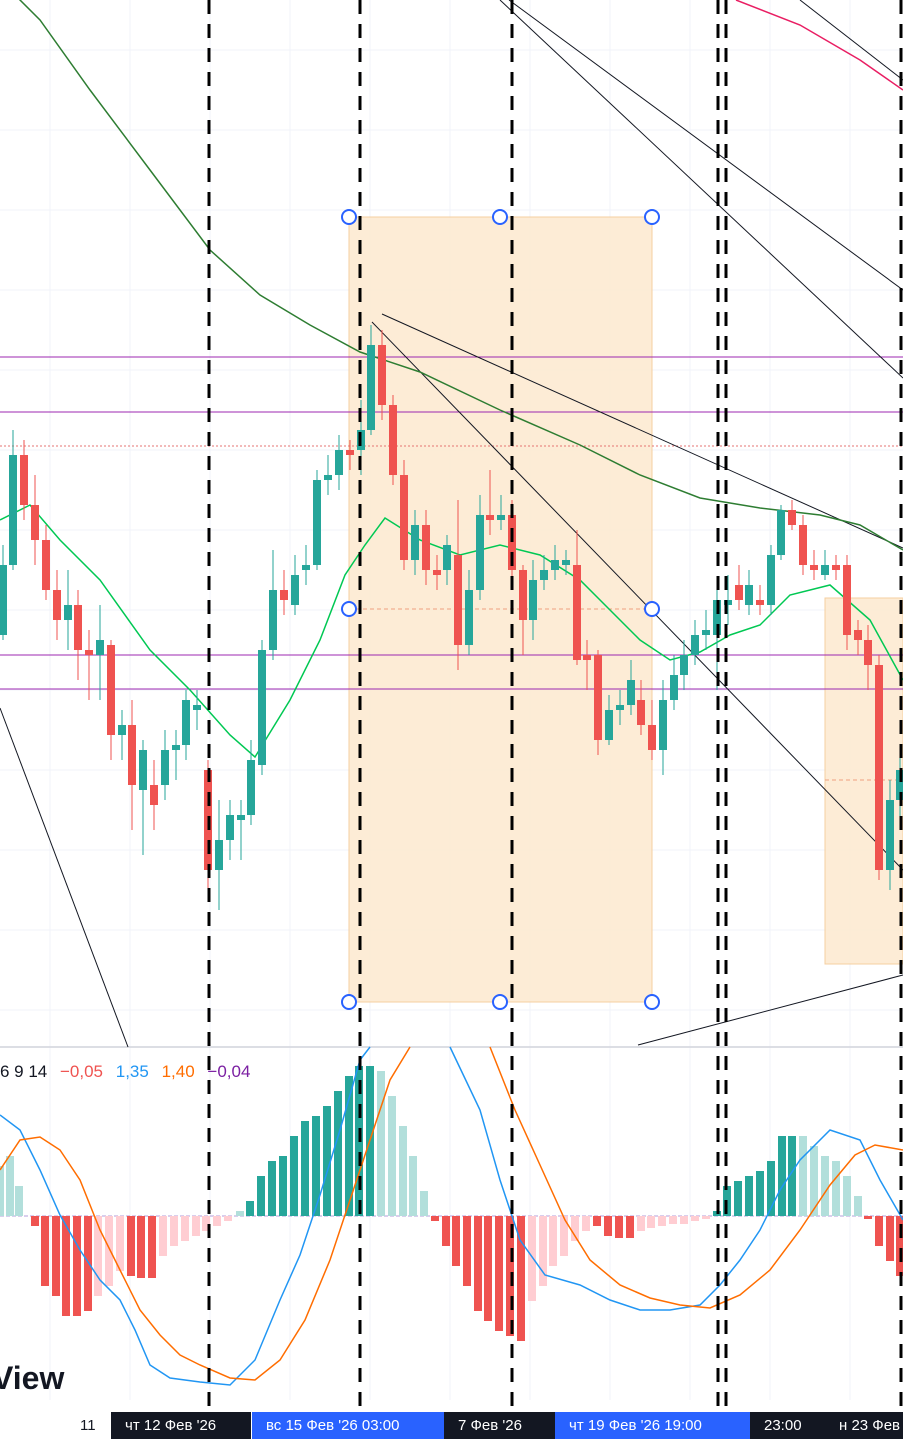 Image resolution: width=903 pixels, height=1439 pixels. What do you see at coordinates (696, 1177) in the screenshot?
I see `signal-line` at bounding box center [696, 1177].